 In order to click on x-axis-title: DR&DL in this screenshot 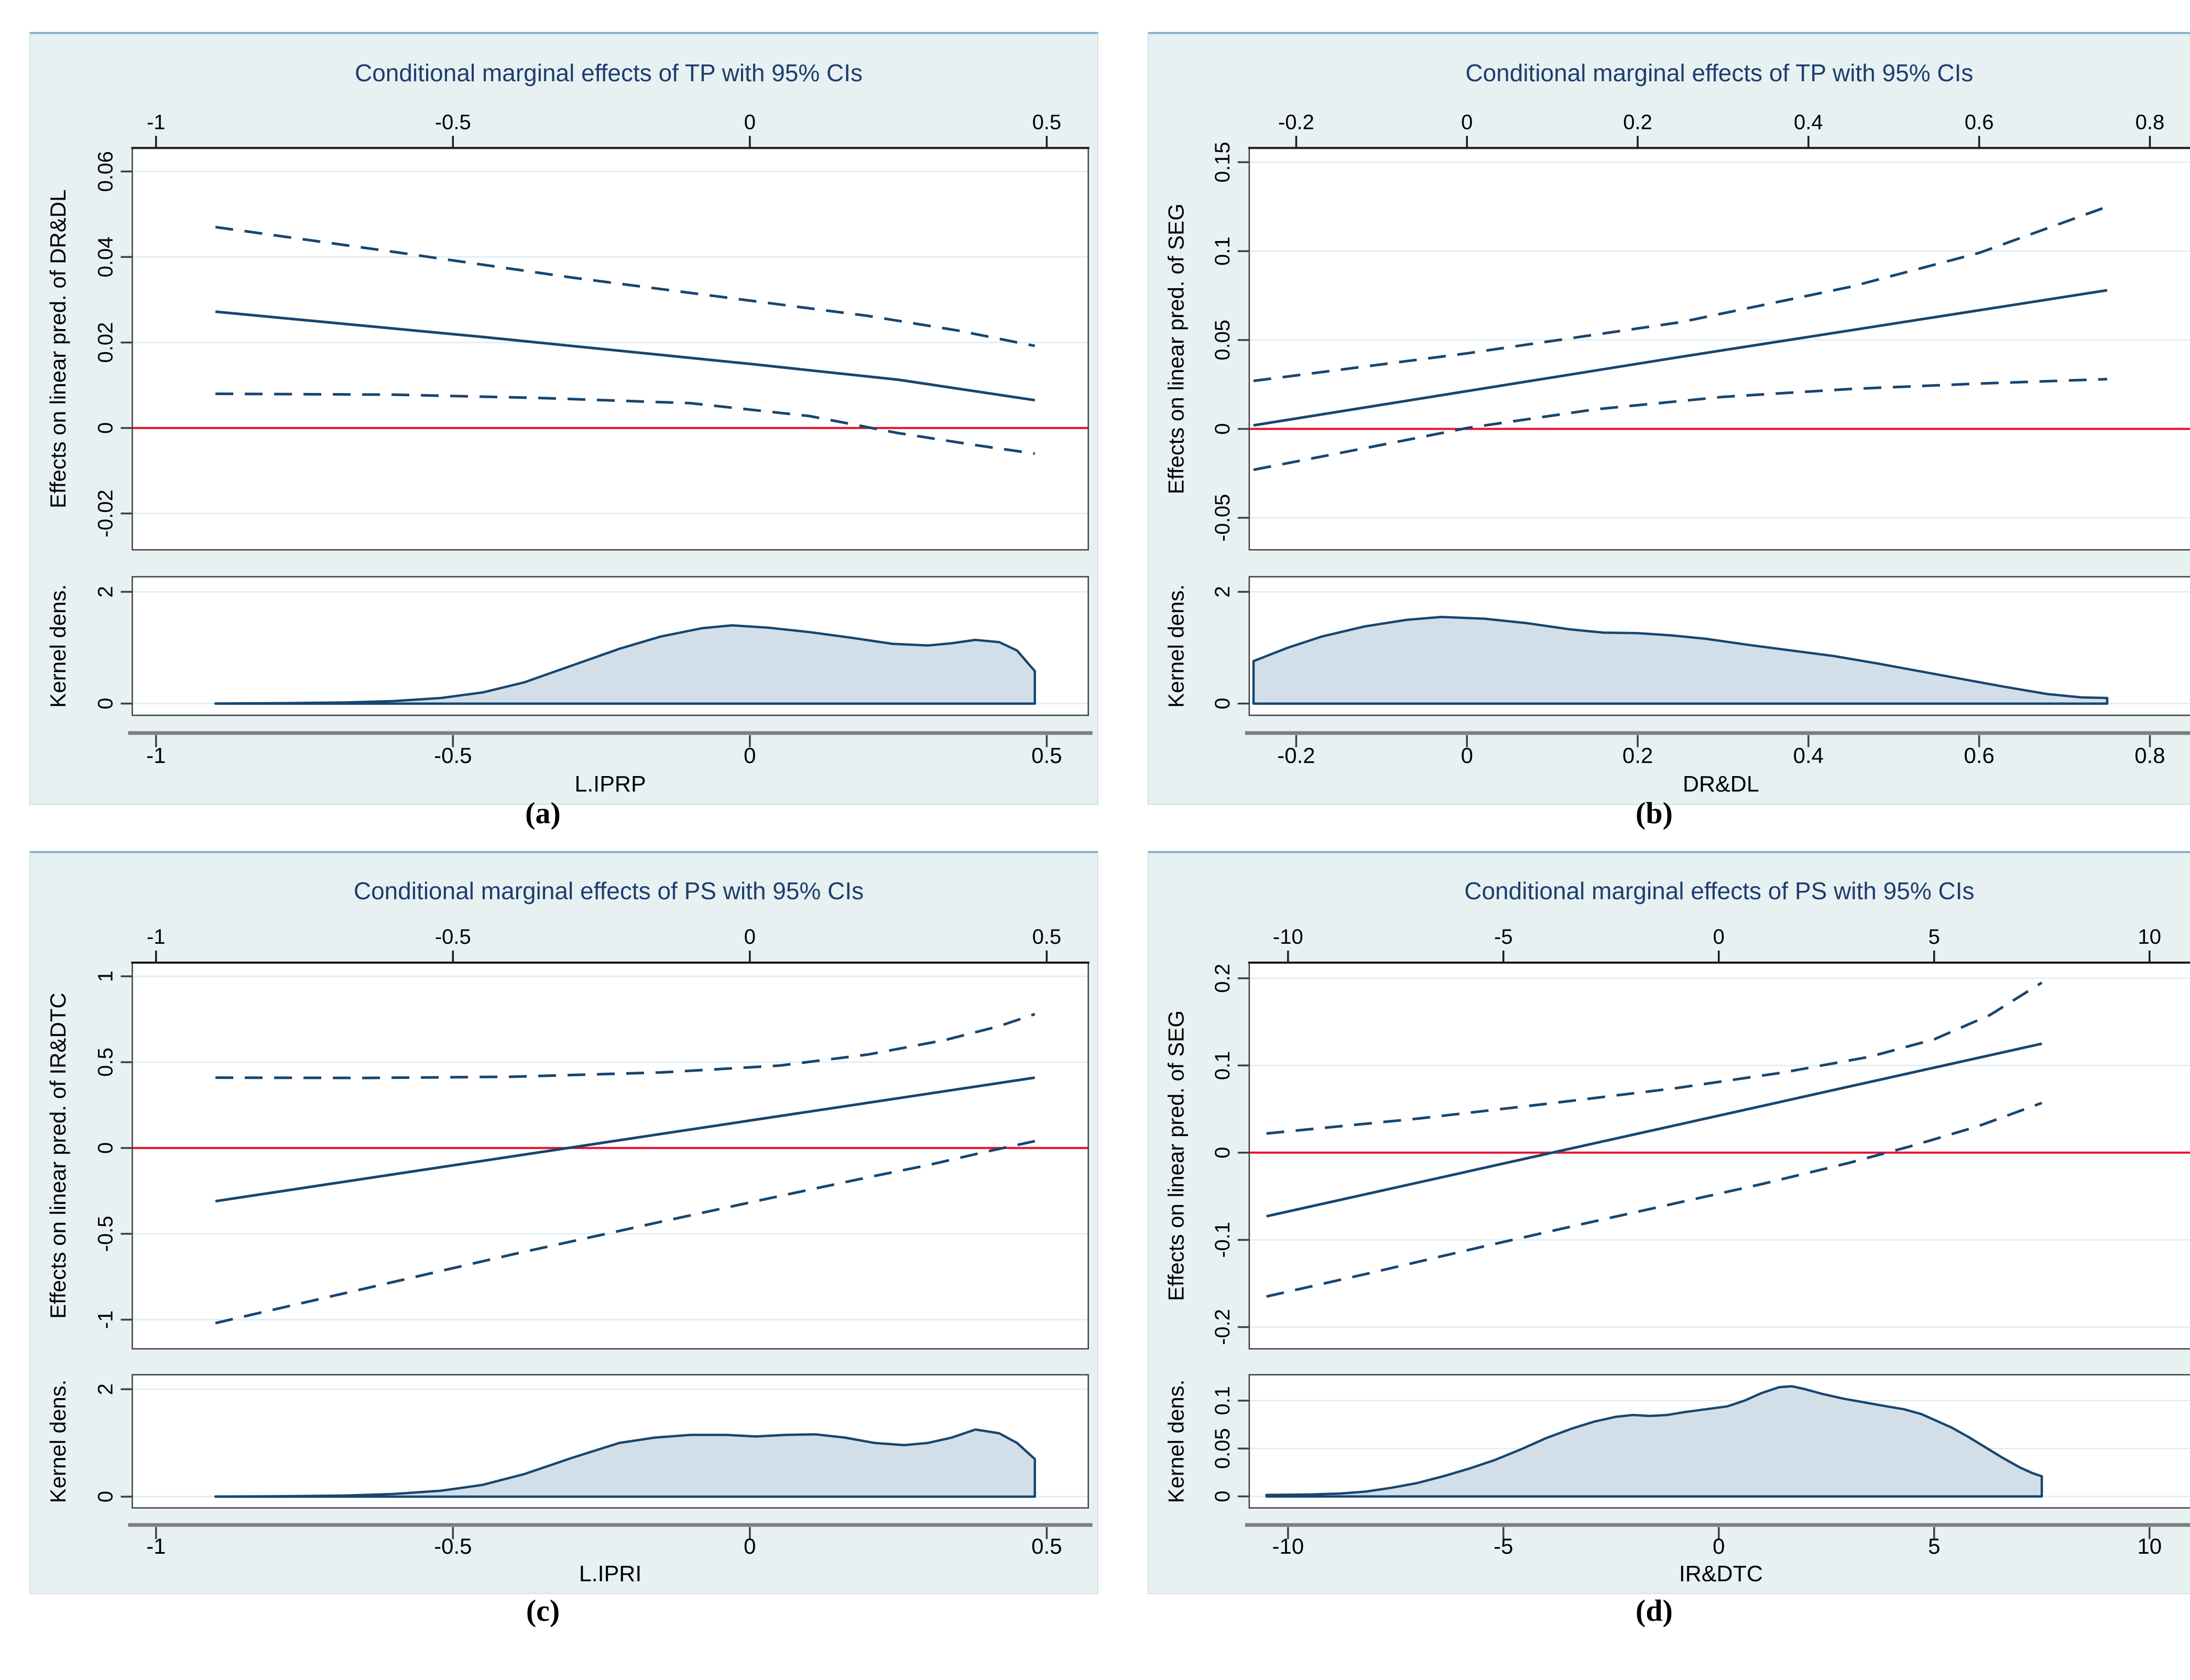, I will do `click(1721, 784)`.